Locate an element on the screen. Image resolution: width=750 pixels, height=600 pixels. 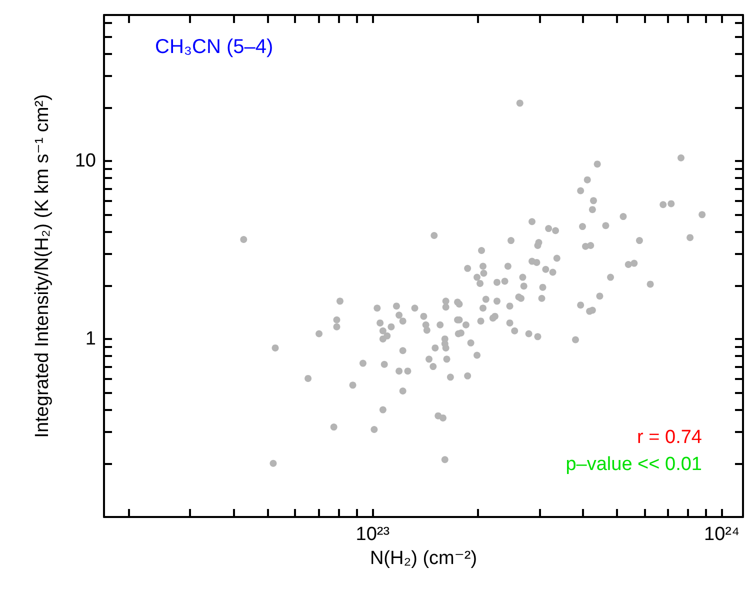
x-tick-label: 10²³ is located at coordinates (373, 534).